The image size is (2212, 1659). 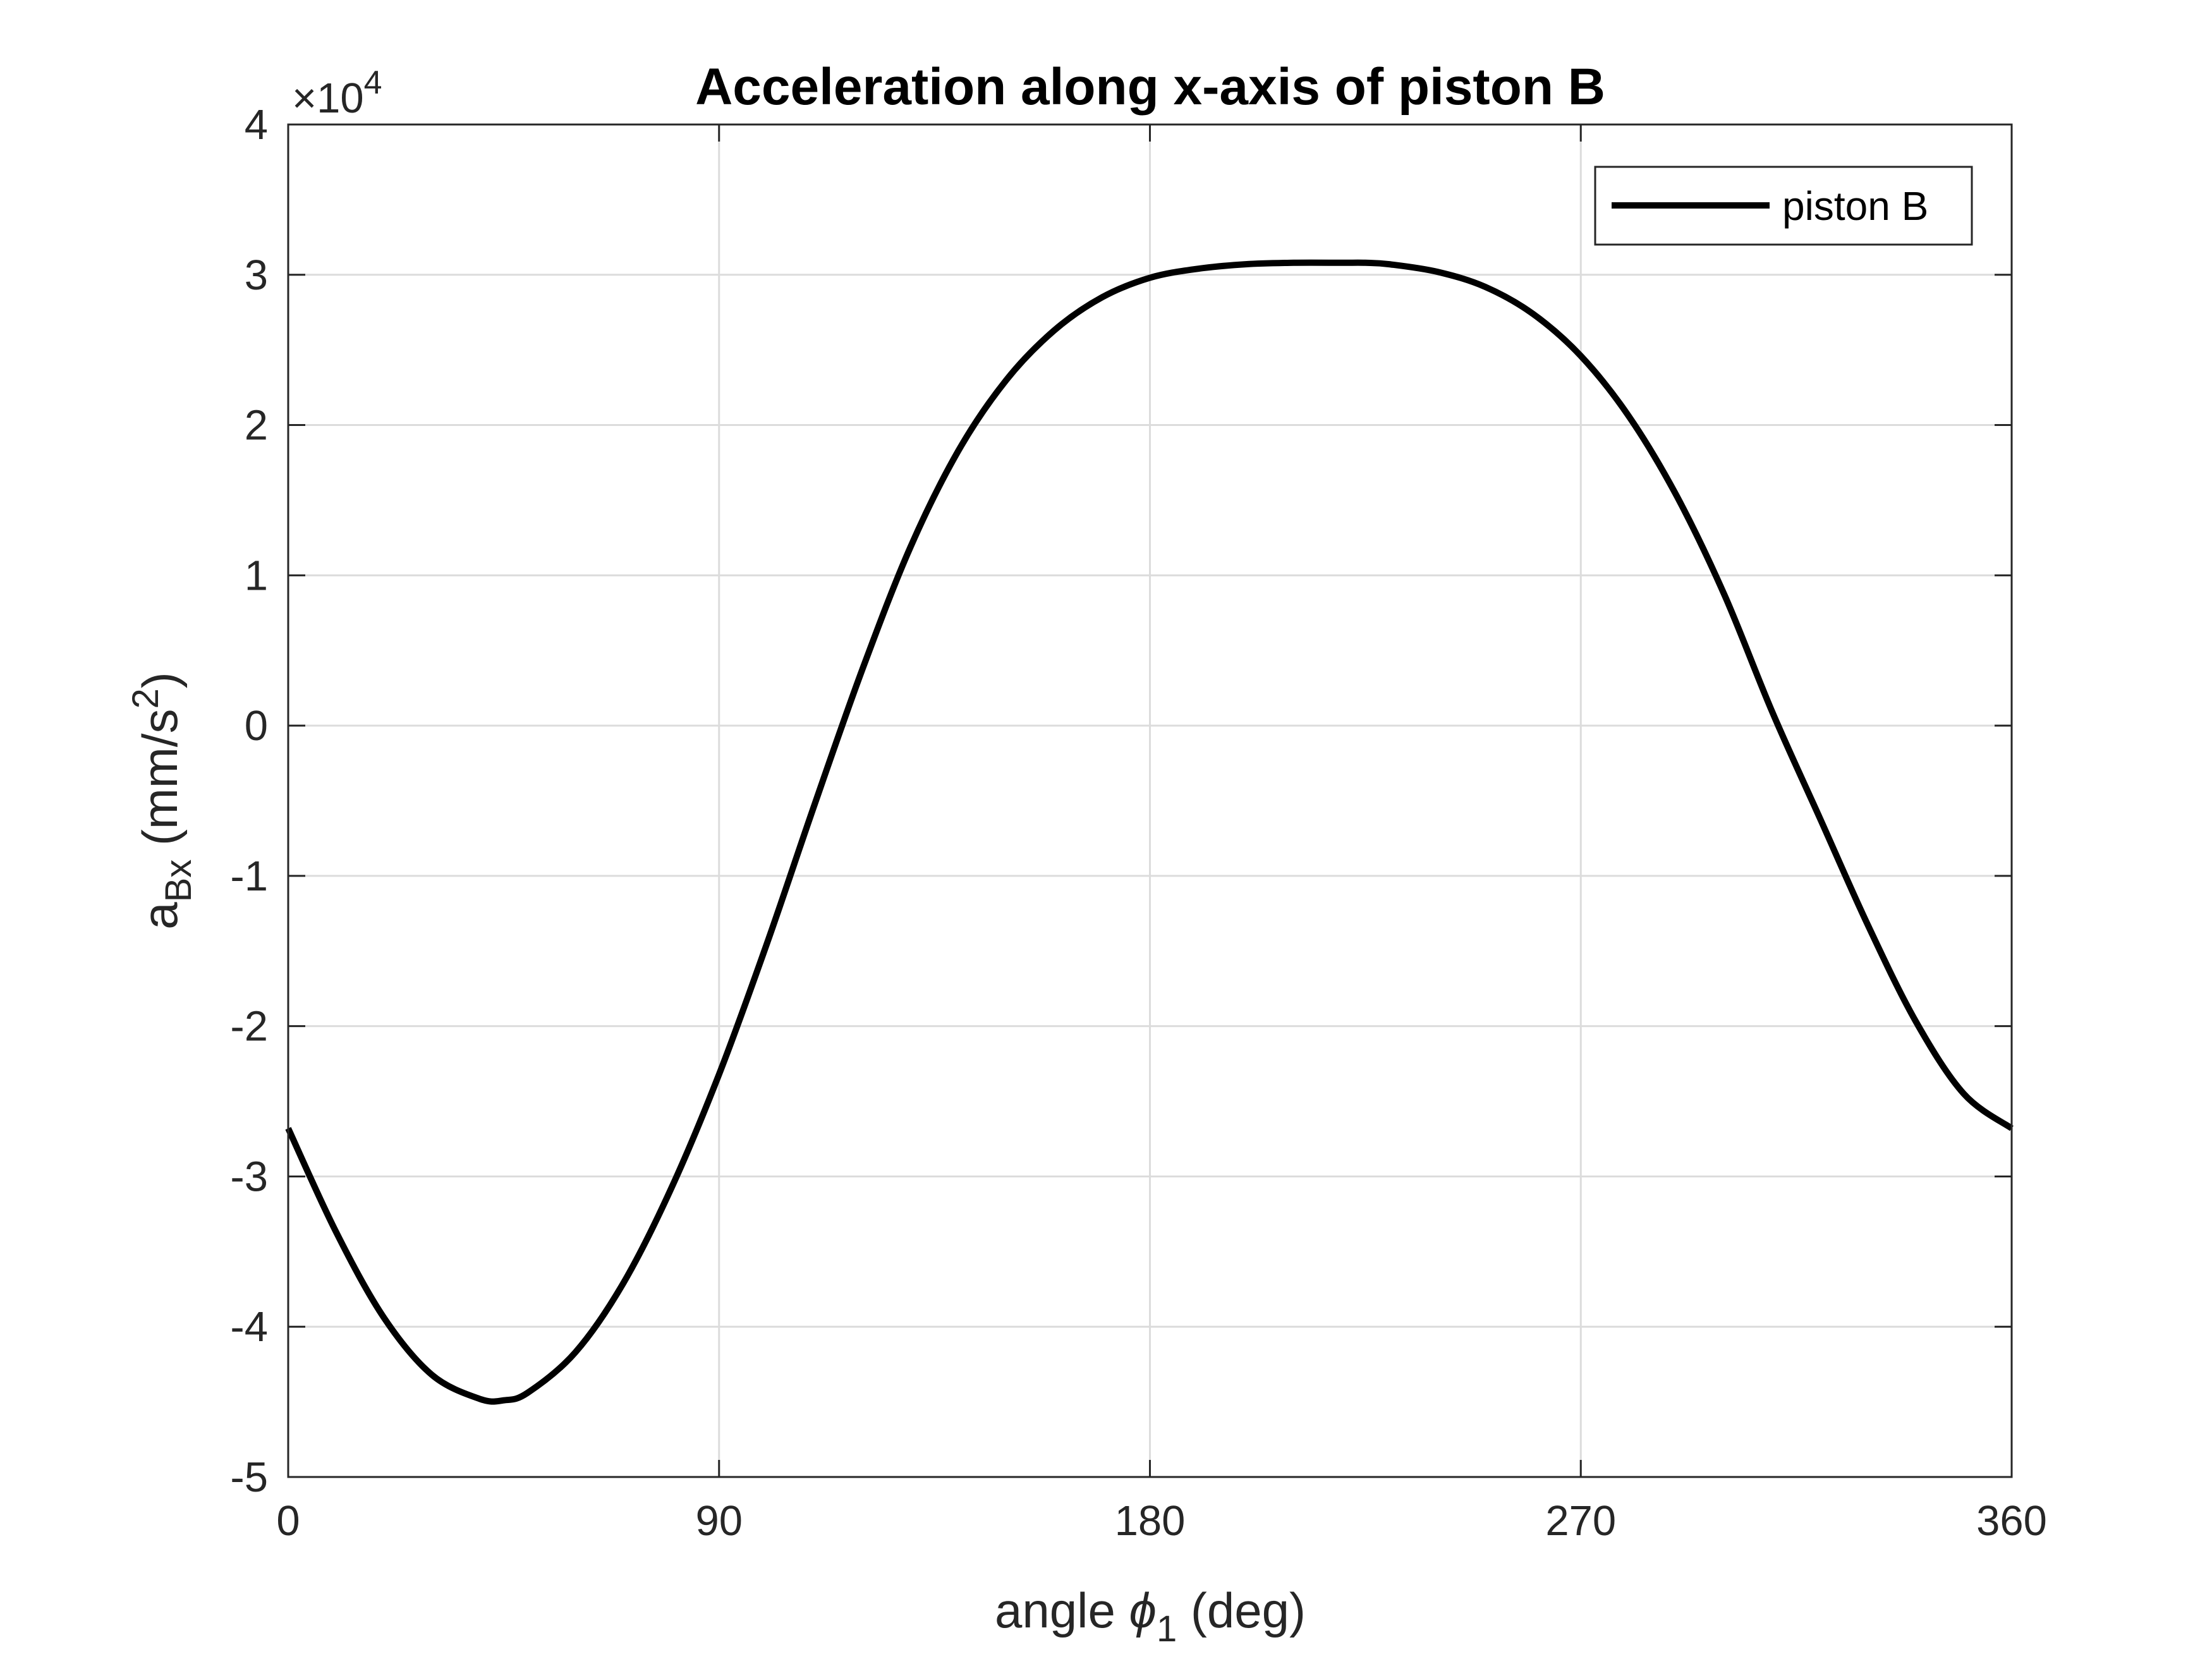 I want to click on y-tick-label: 3, so click(x=256, y=275).